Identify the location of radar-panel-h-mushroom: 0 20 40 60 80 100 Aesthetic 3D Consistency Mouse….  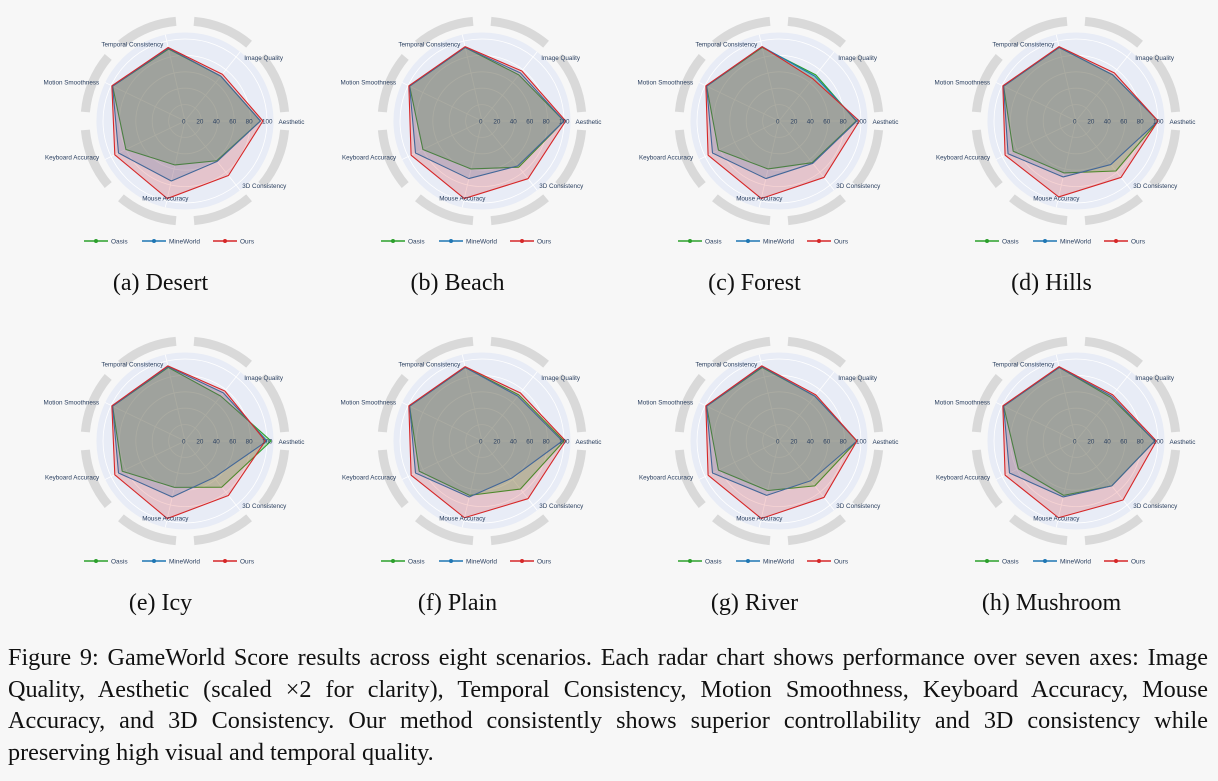
(1051, 480).